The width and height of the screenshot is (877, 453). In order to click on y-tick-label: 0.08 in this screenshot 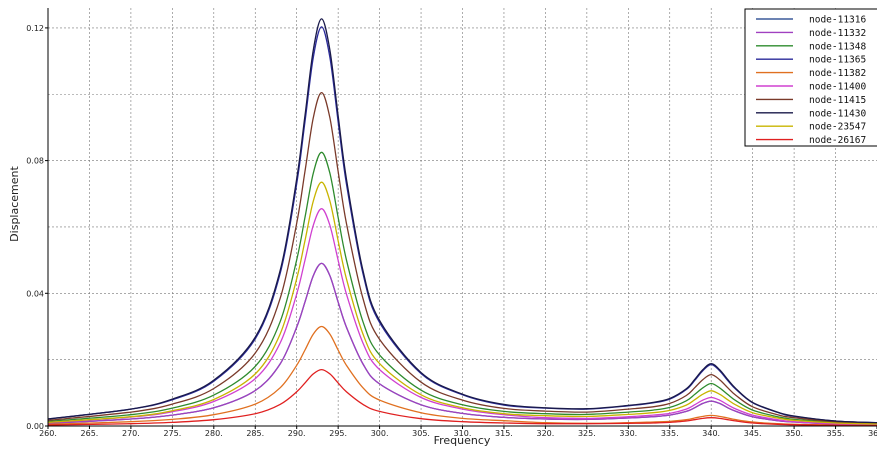, I will do `click(35, 161)`.